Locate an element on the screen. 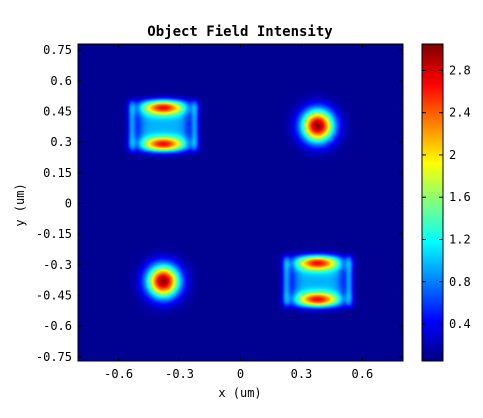  colorbar-tick-label: 0.8 is located at coordinates (460, 282).